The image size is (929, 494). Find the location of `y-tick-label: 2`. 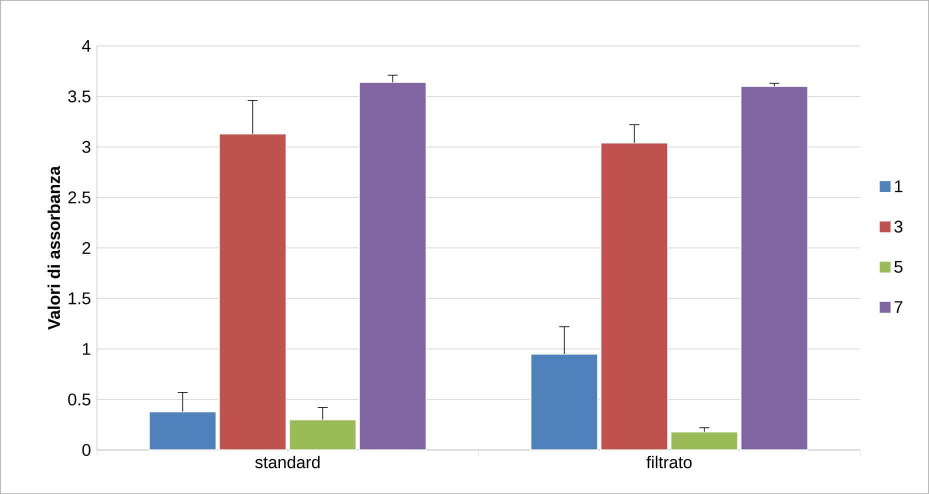

y-tick-label: 2 is located at coordinates (86, 248).